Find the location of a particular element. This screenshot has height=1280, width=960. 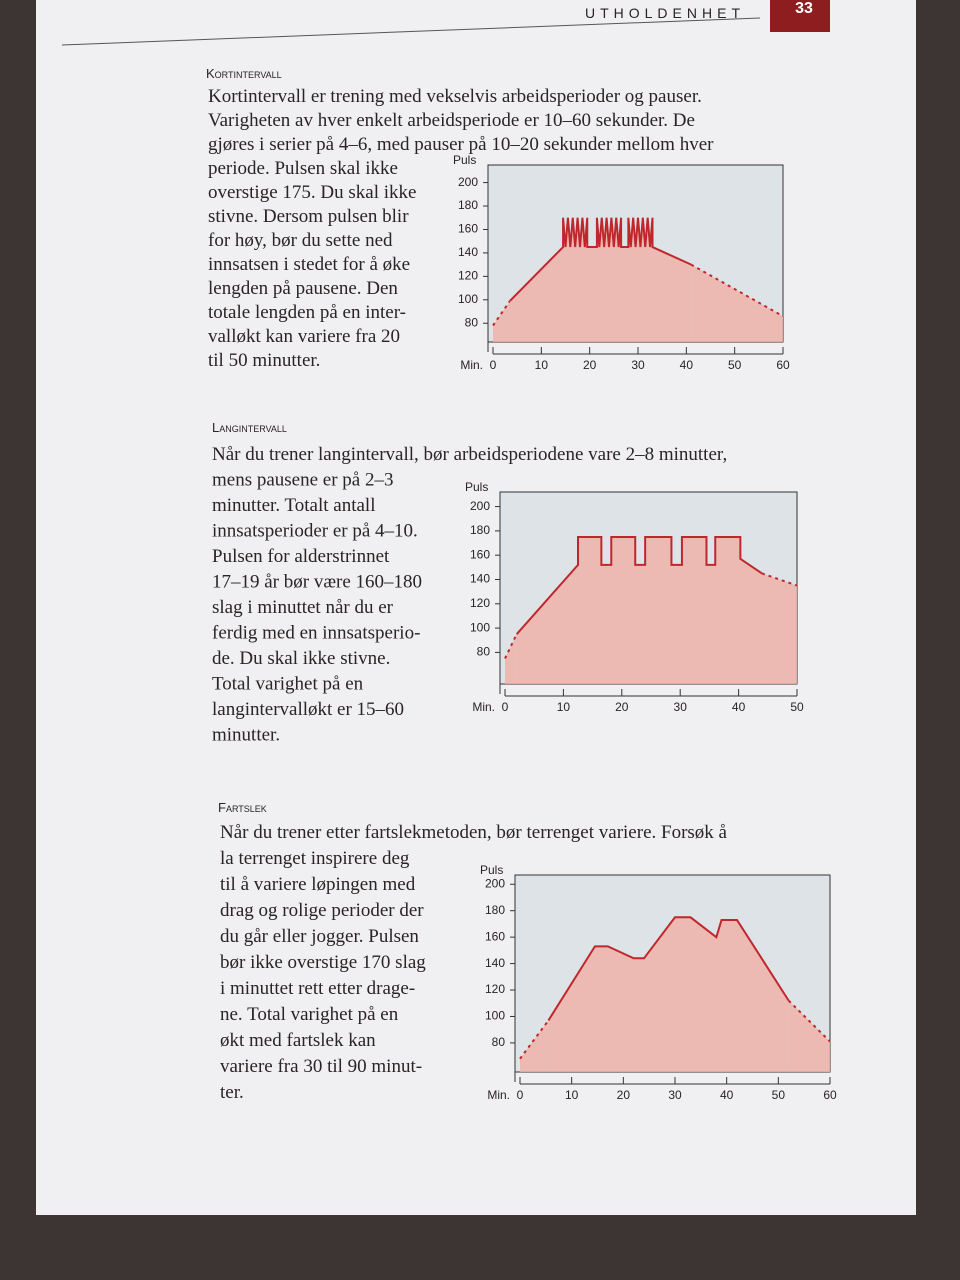

body-line: ferdig med en innsatsperio- is located at coordinates (316, 633).